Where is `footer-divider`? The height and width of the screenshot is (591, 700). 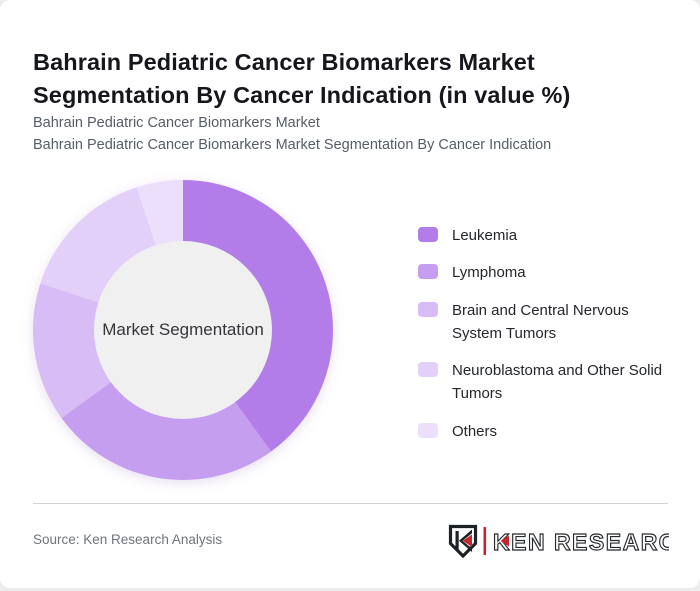 footer-divider is located at coordinates (350, 503).